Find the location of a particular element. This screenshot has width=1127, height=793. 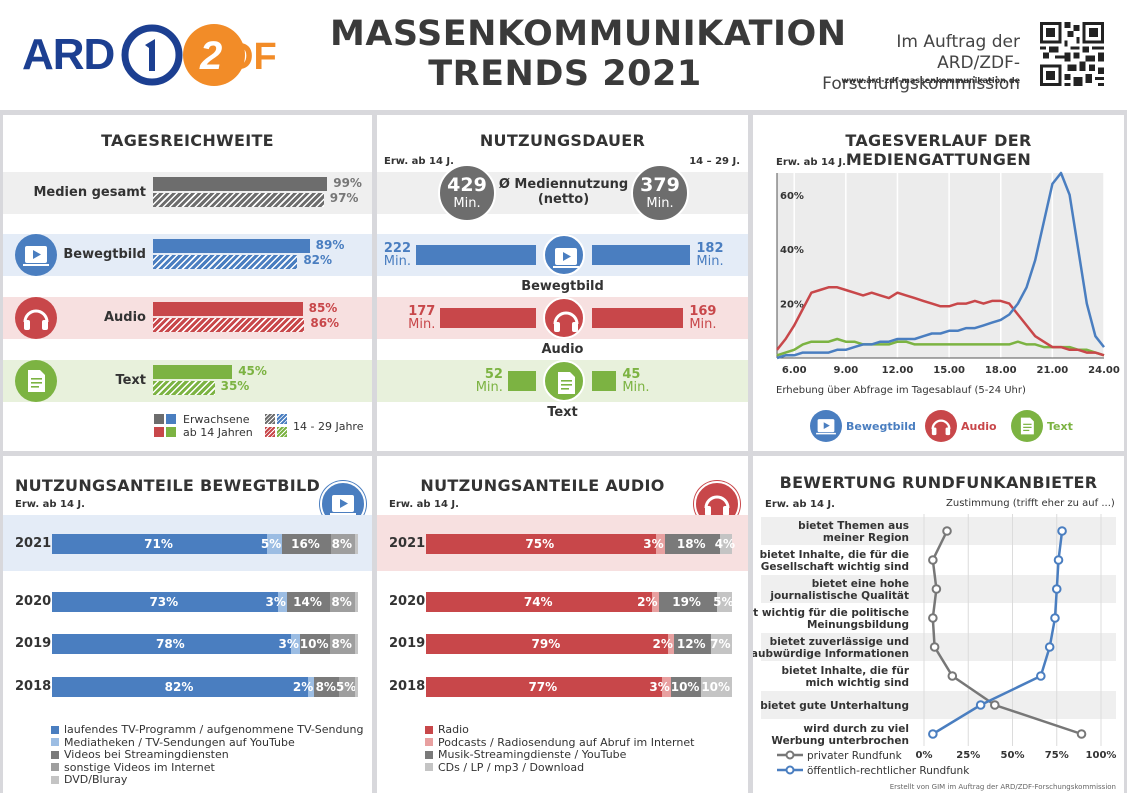

duration-value-adults: 52 Min. is located at coordinates (489, 381).